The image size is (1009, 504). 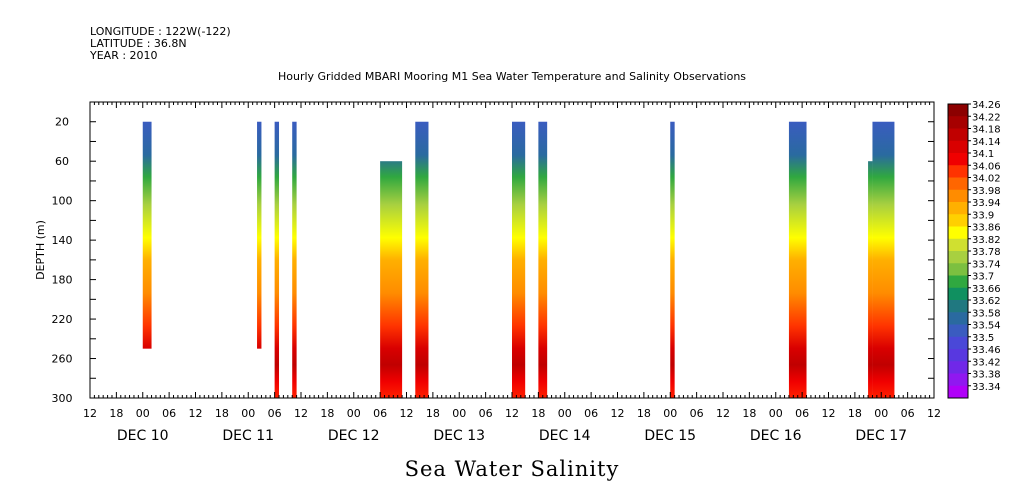 I want to click on y-tick-labels: 20 60 100 140 180 220 260 300, so click(x=62, y=260).